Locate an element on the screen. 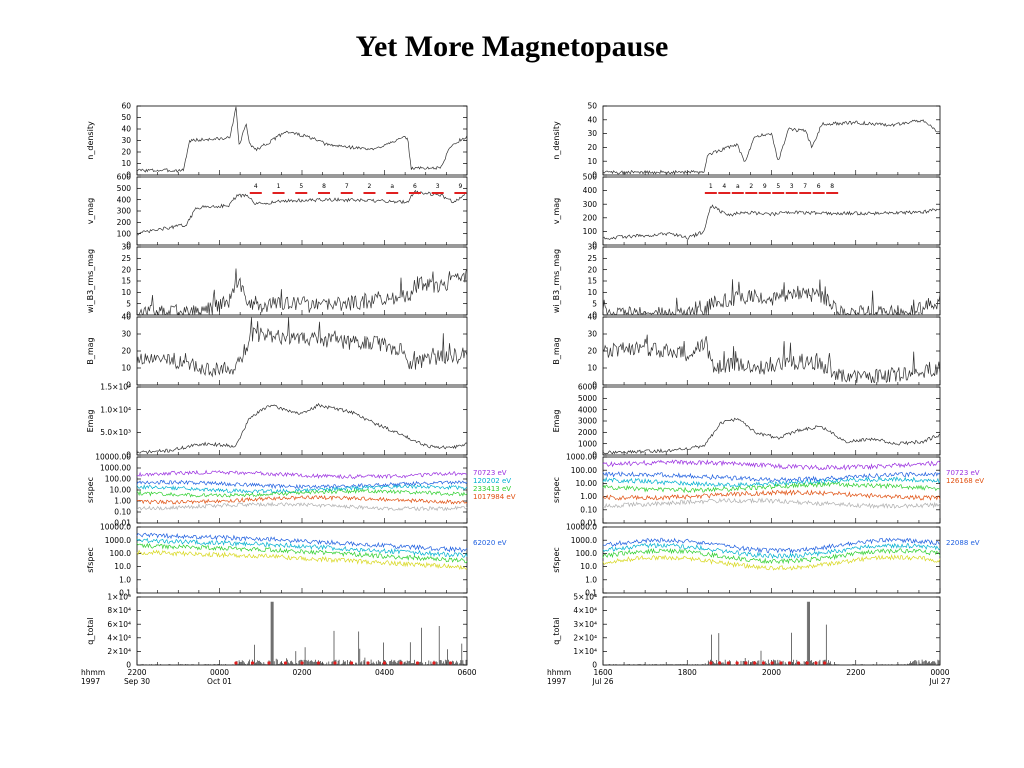 This screenshot has height=768, width=1024. y-axis-label: q_total is located at coordinates (90, 630).